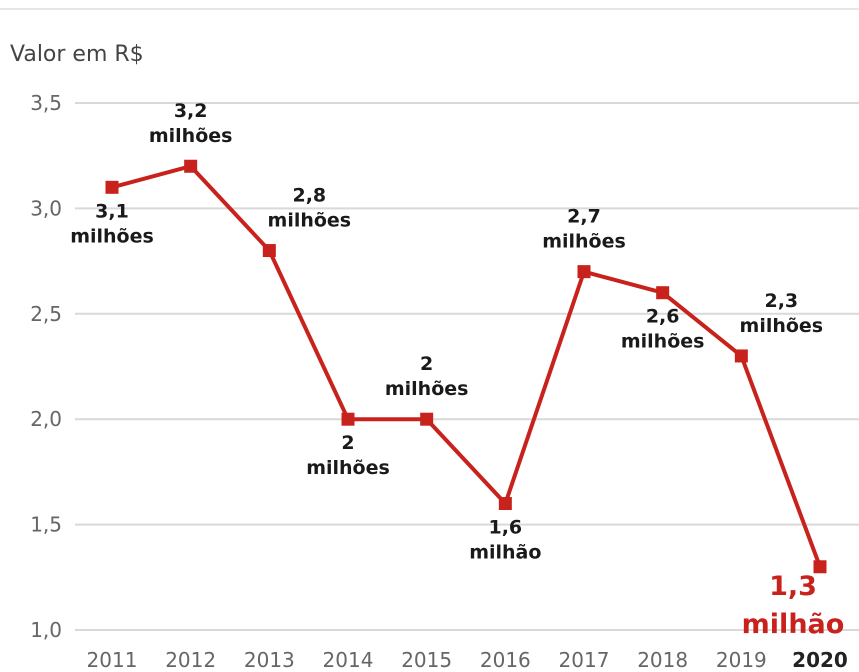  I want to click on y-tick-label: 2,5, so click(46, 314).